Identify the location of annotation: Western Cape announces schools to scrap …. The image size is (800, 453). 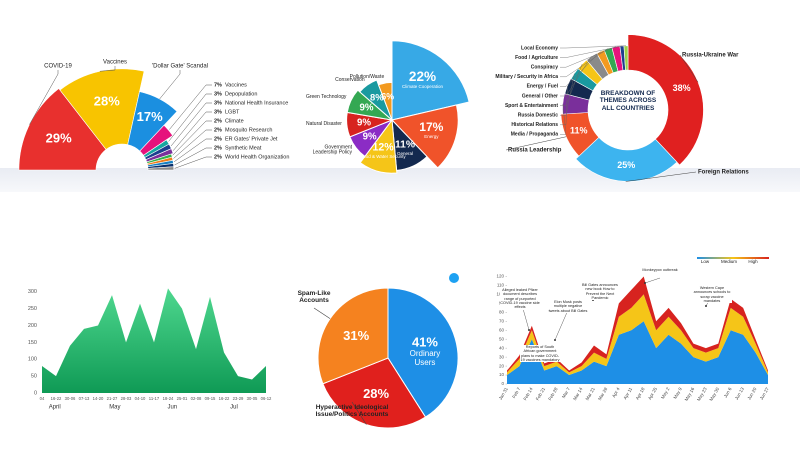
(712, 295).